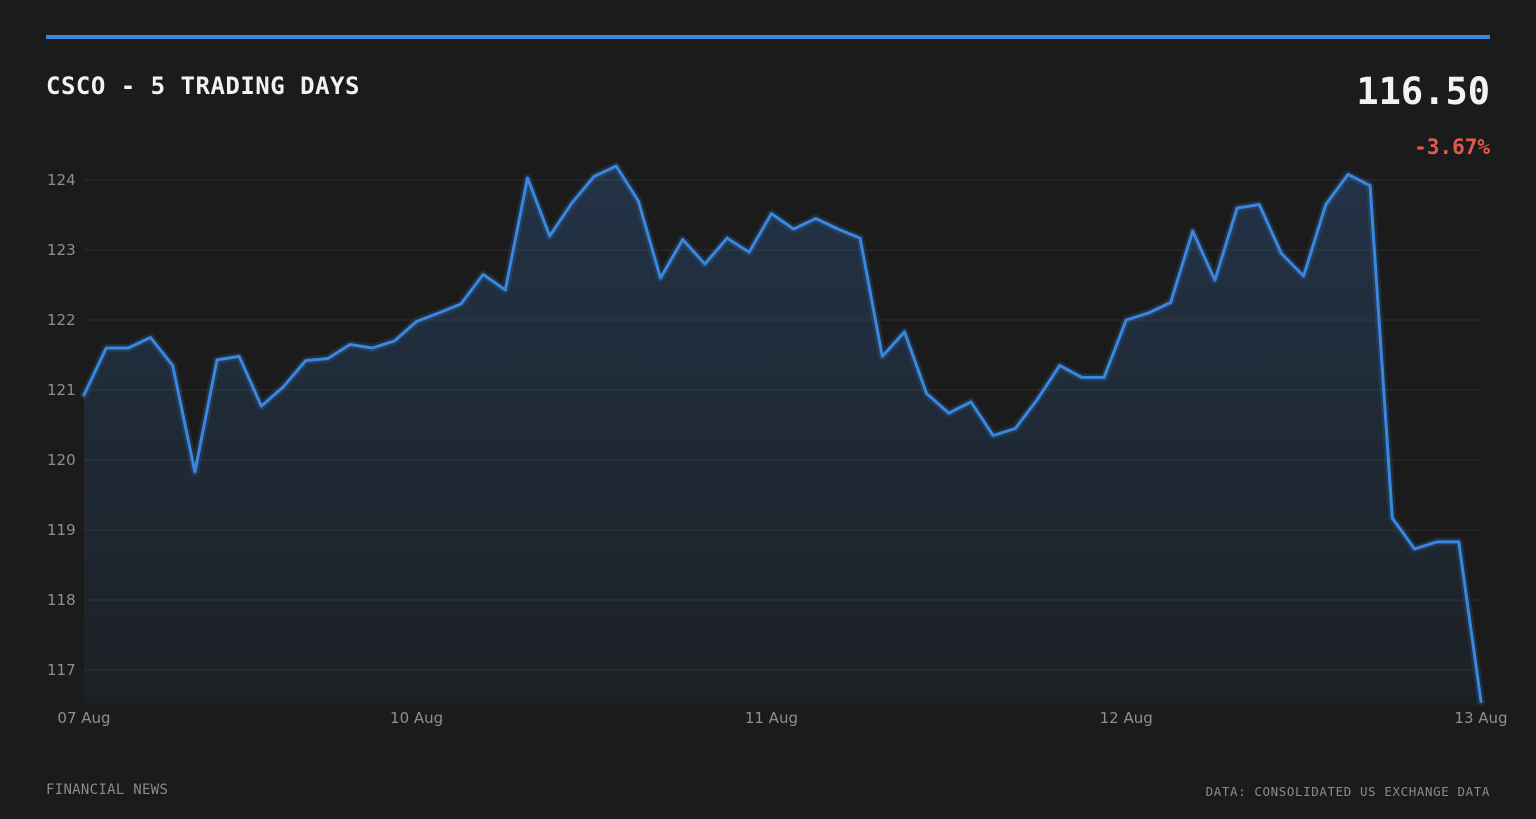 The height and width of the screenshot is (819, 1536). What do you see at coordinates (83, 718) in the screenshot?
I see `x-tick-label: 07 Aug` at bounding box center [83, 718].